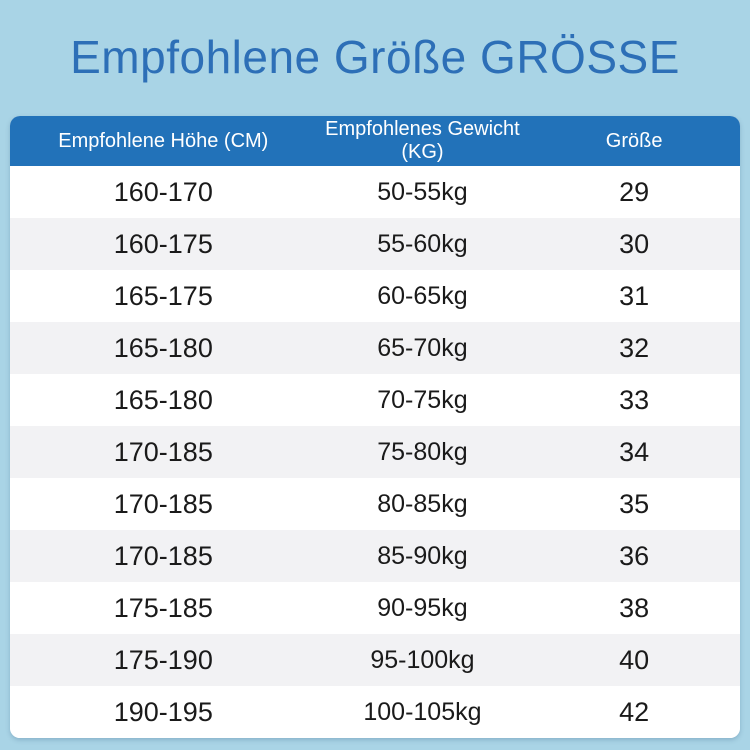 This screenshot has width=750, height=750. Describe the element at coordinates (634, 607) in the screenshot. I see `cell-size: 38` at that location.